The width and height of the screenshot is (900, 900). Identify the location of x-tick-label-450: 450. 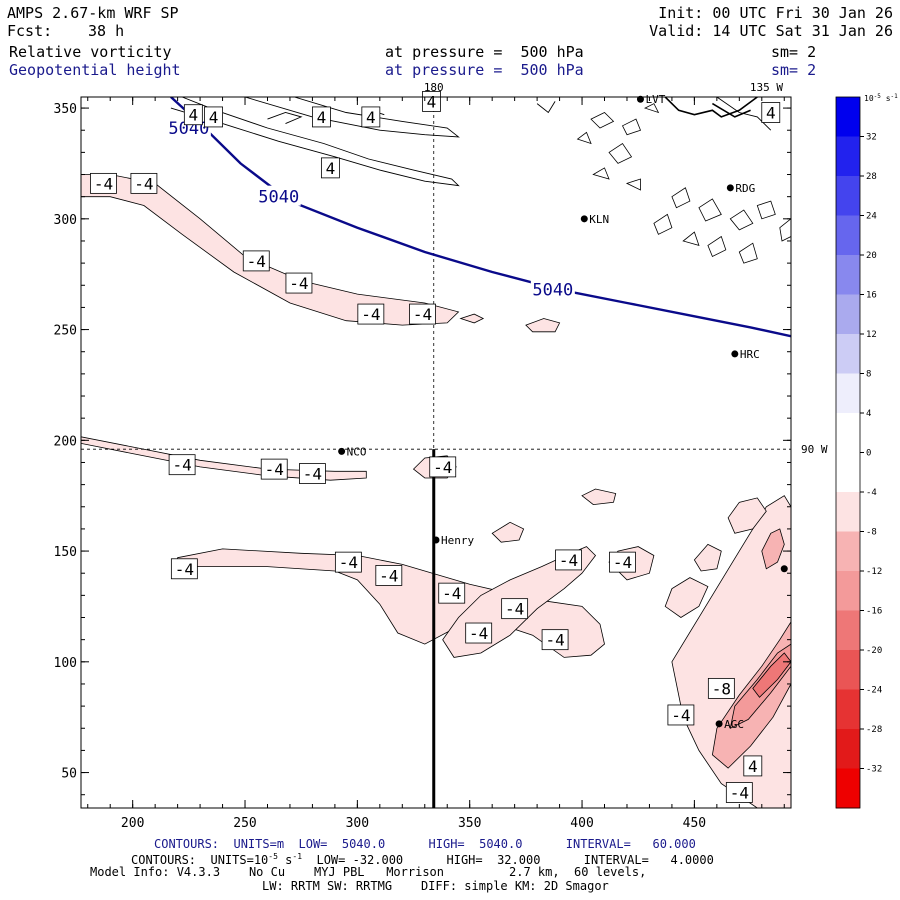
(694, 823).